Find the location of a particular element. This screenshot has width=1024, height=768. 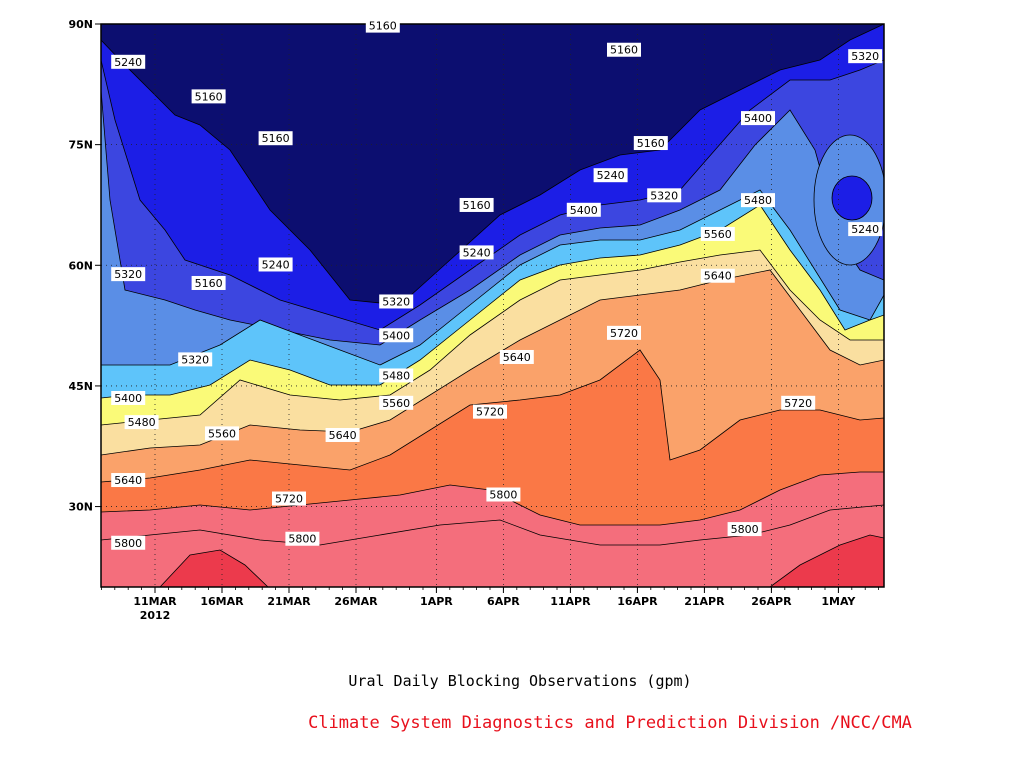

x-tick-label: 16MAR is located at coordinates (222, 601).